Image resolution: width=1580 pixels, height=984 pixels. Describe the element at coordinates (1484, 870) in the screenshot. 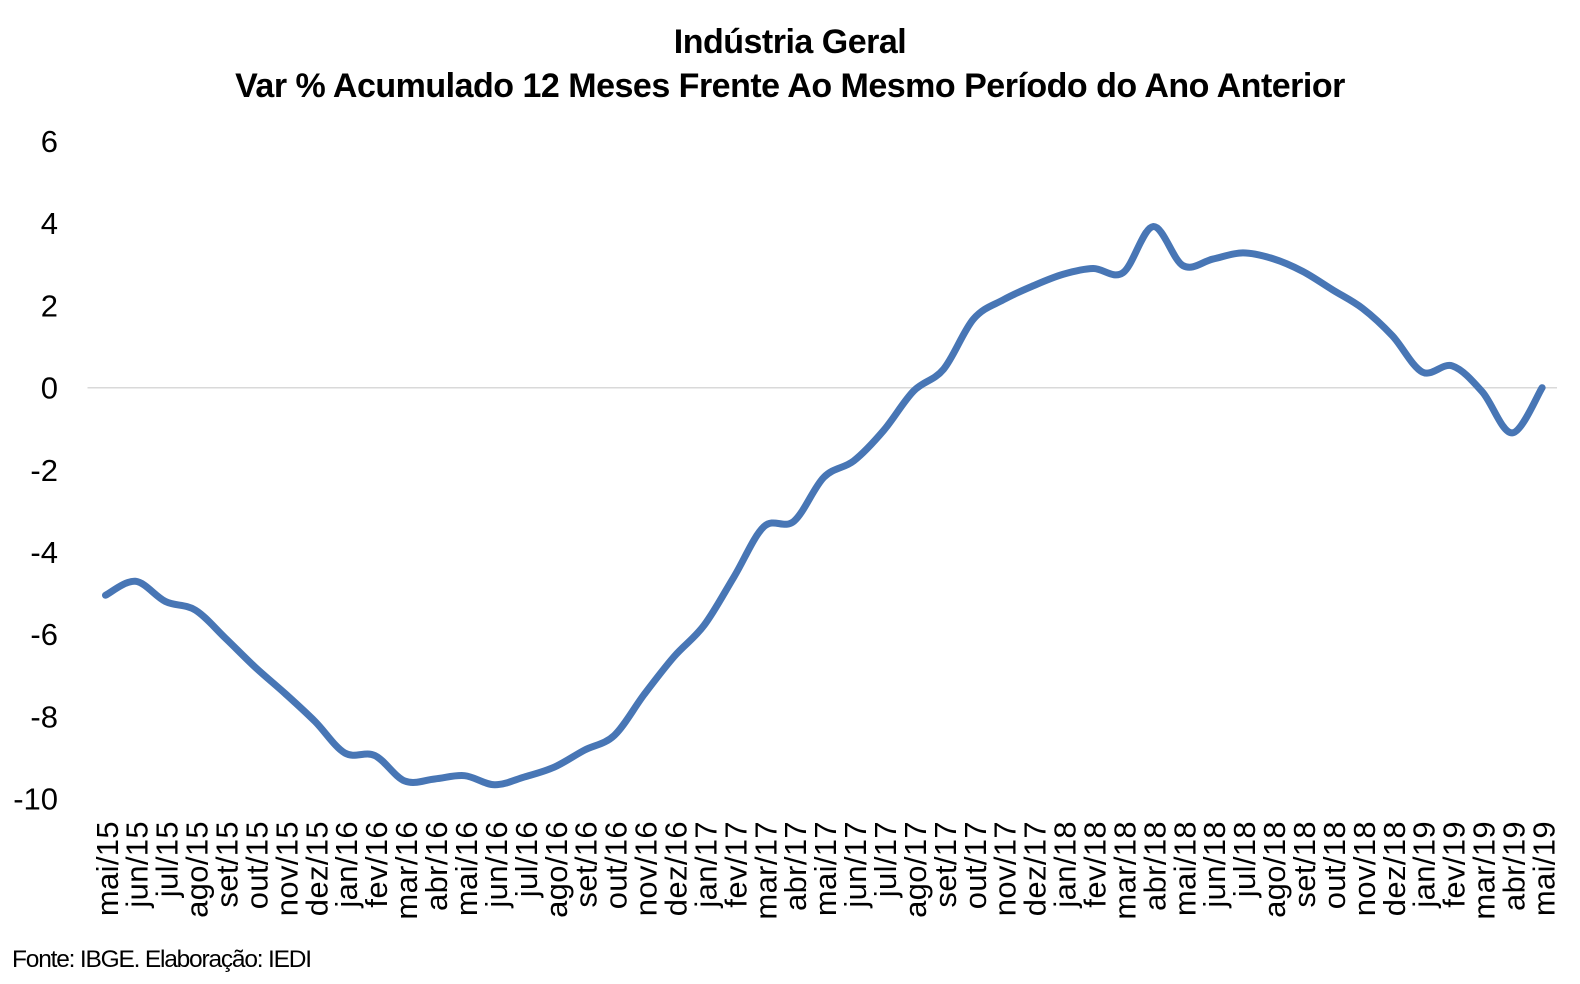

I see `svg-text: mar/19` at that location.